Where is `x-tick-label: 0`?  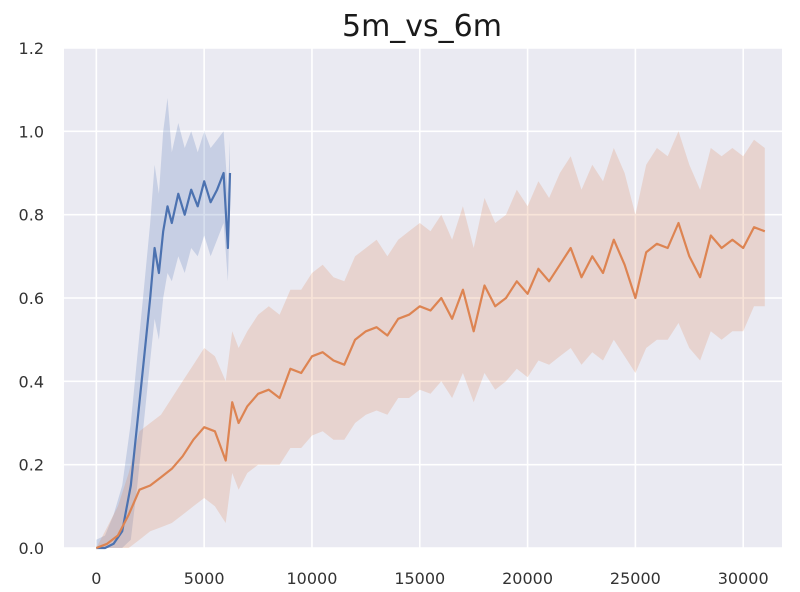 x-tick-label: 0 is located at coordinates (96, 578).